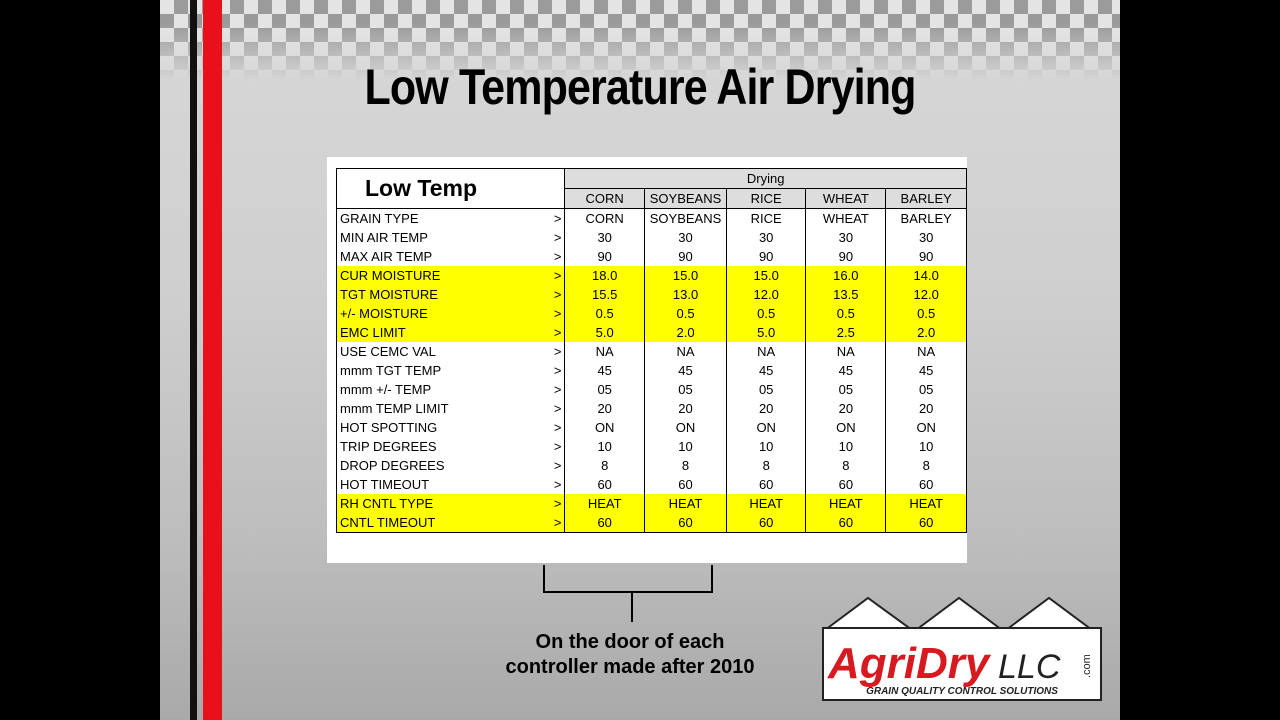  Describe the element at coordinates (604, 218) in the screenshot. I see `cell: CORN` at that location.